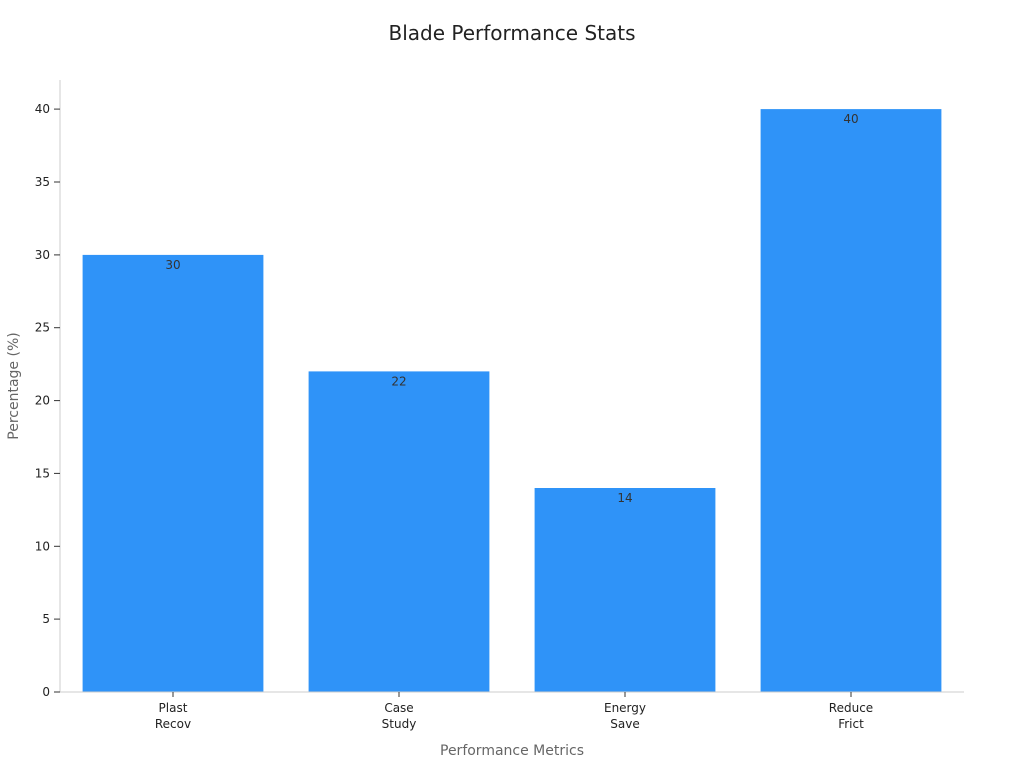 This screenshot has width=1024, height=768. What do you see at coordinates (173, 708) in the screenshot?
I see `x-tick-label-0-0: Plast` at bounding box center [173, 708].